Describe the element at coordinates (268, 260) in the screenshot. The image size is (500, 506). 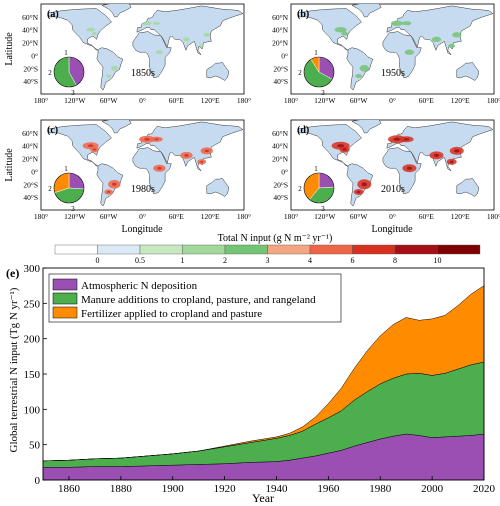
I see `colorbar-tick-label: 3` at that location.